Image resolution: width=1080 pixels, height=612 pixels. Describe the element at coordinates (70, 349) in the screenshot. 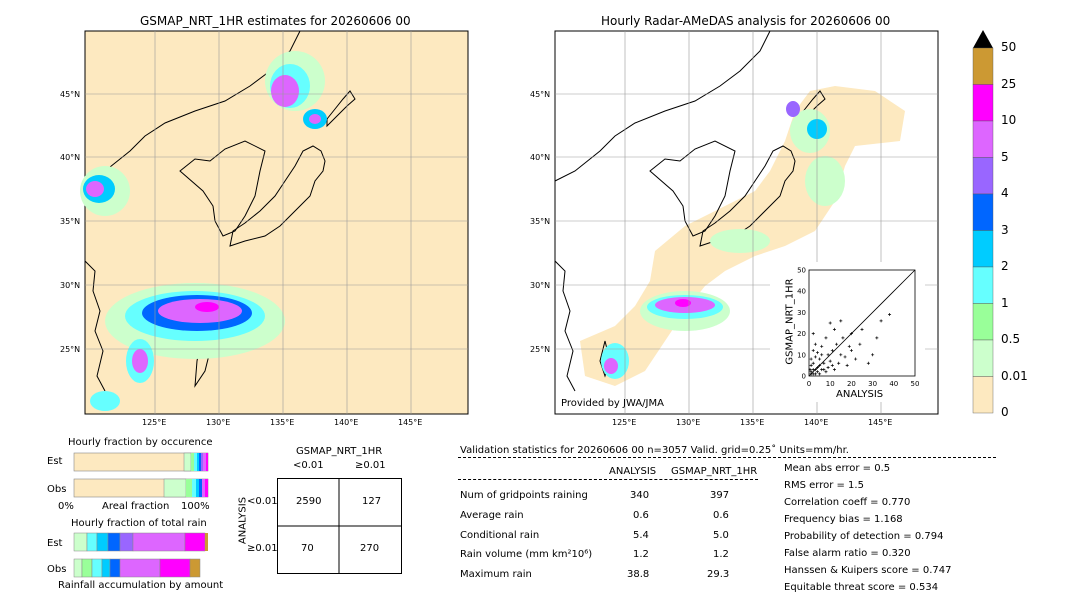

I see `left-lat-tick: 25°N` at that location.